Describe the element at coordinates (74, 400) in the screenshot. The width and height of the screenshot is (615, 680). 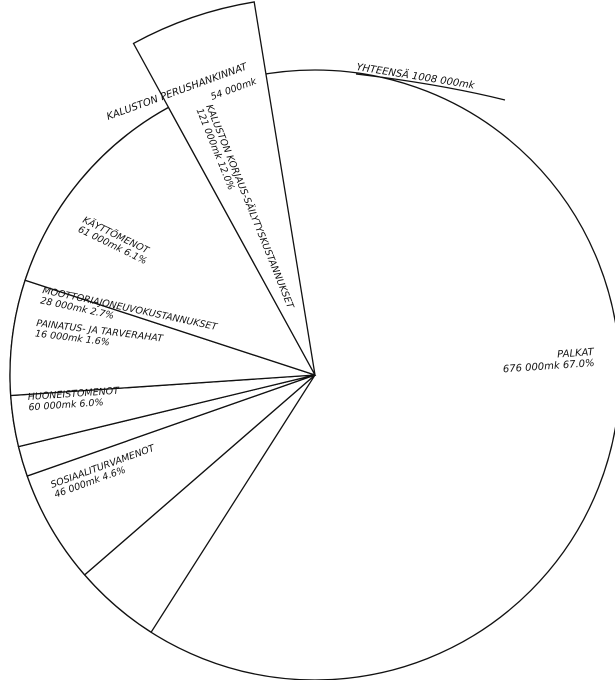
I see `slice-label-huoneisto: HUONEISTOMENOT60 000mk 6.0%` at that location.